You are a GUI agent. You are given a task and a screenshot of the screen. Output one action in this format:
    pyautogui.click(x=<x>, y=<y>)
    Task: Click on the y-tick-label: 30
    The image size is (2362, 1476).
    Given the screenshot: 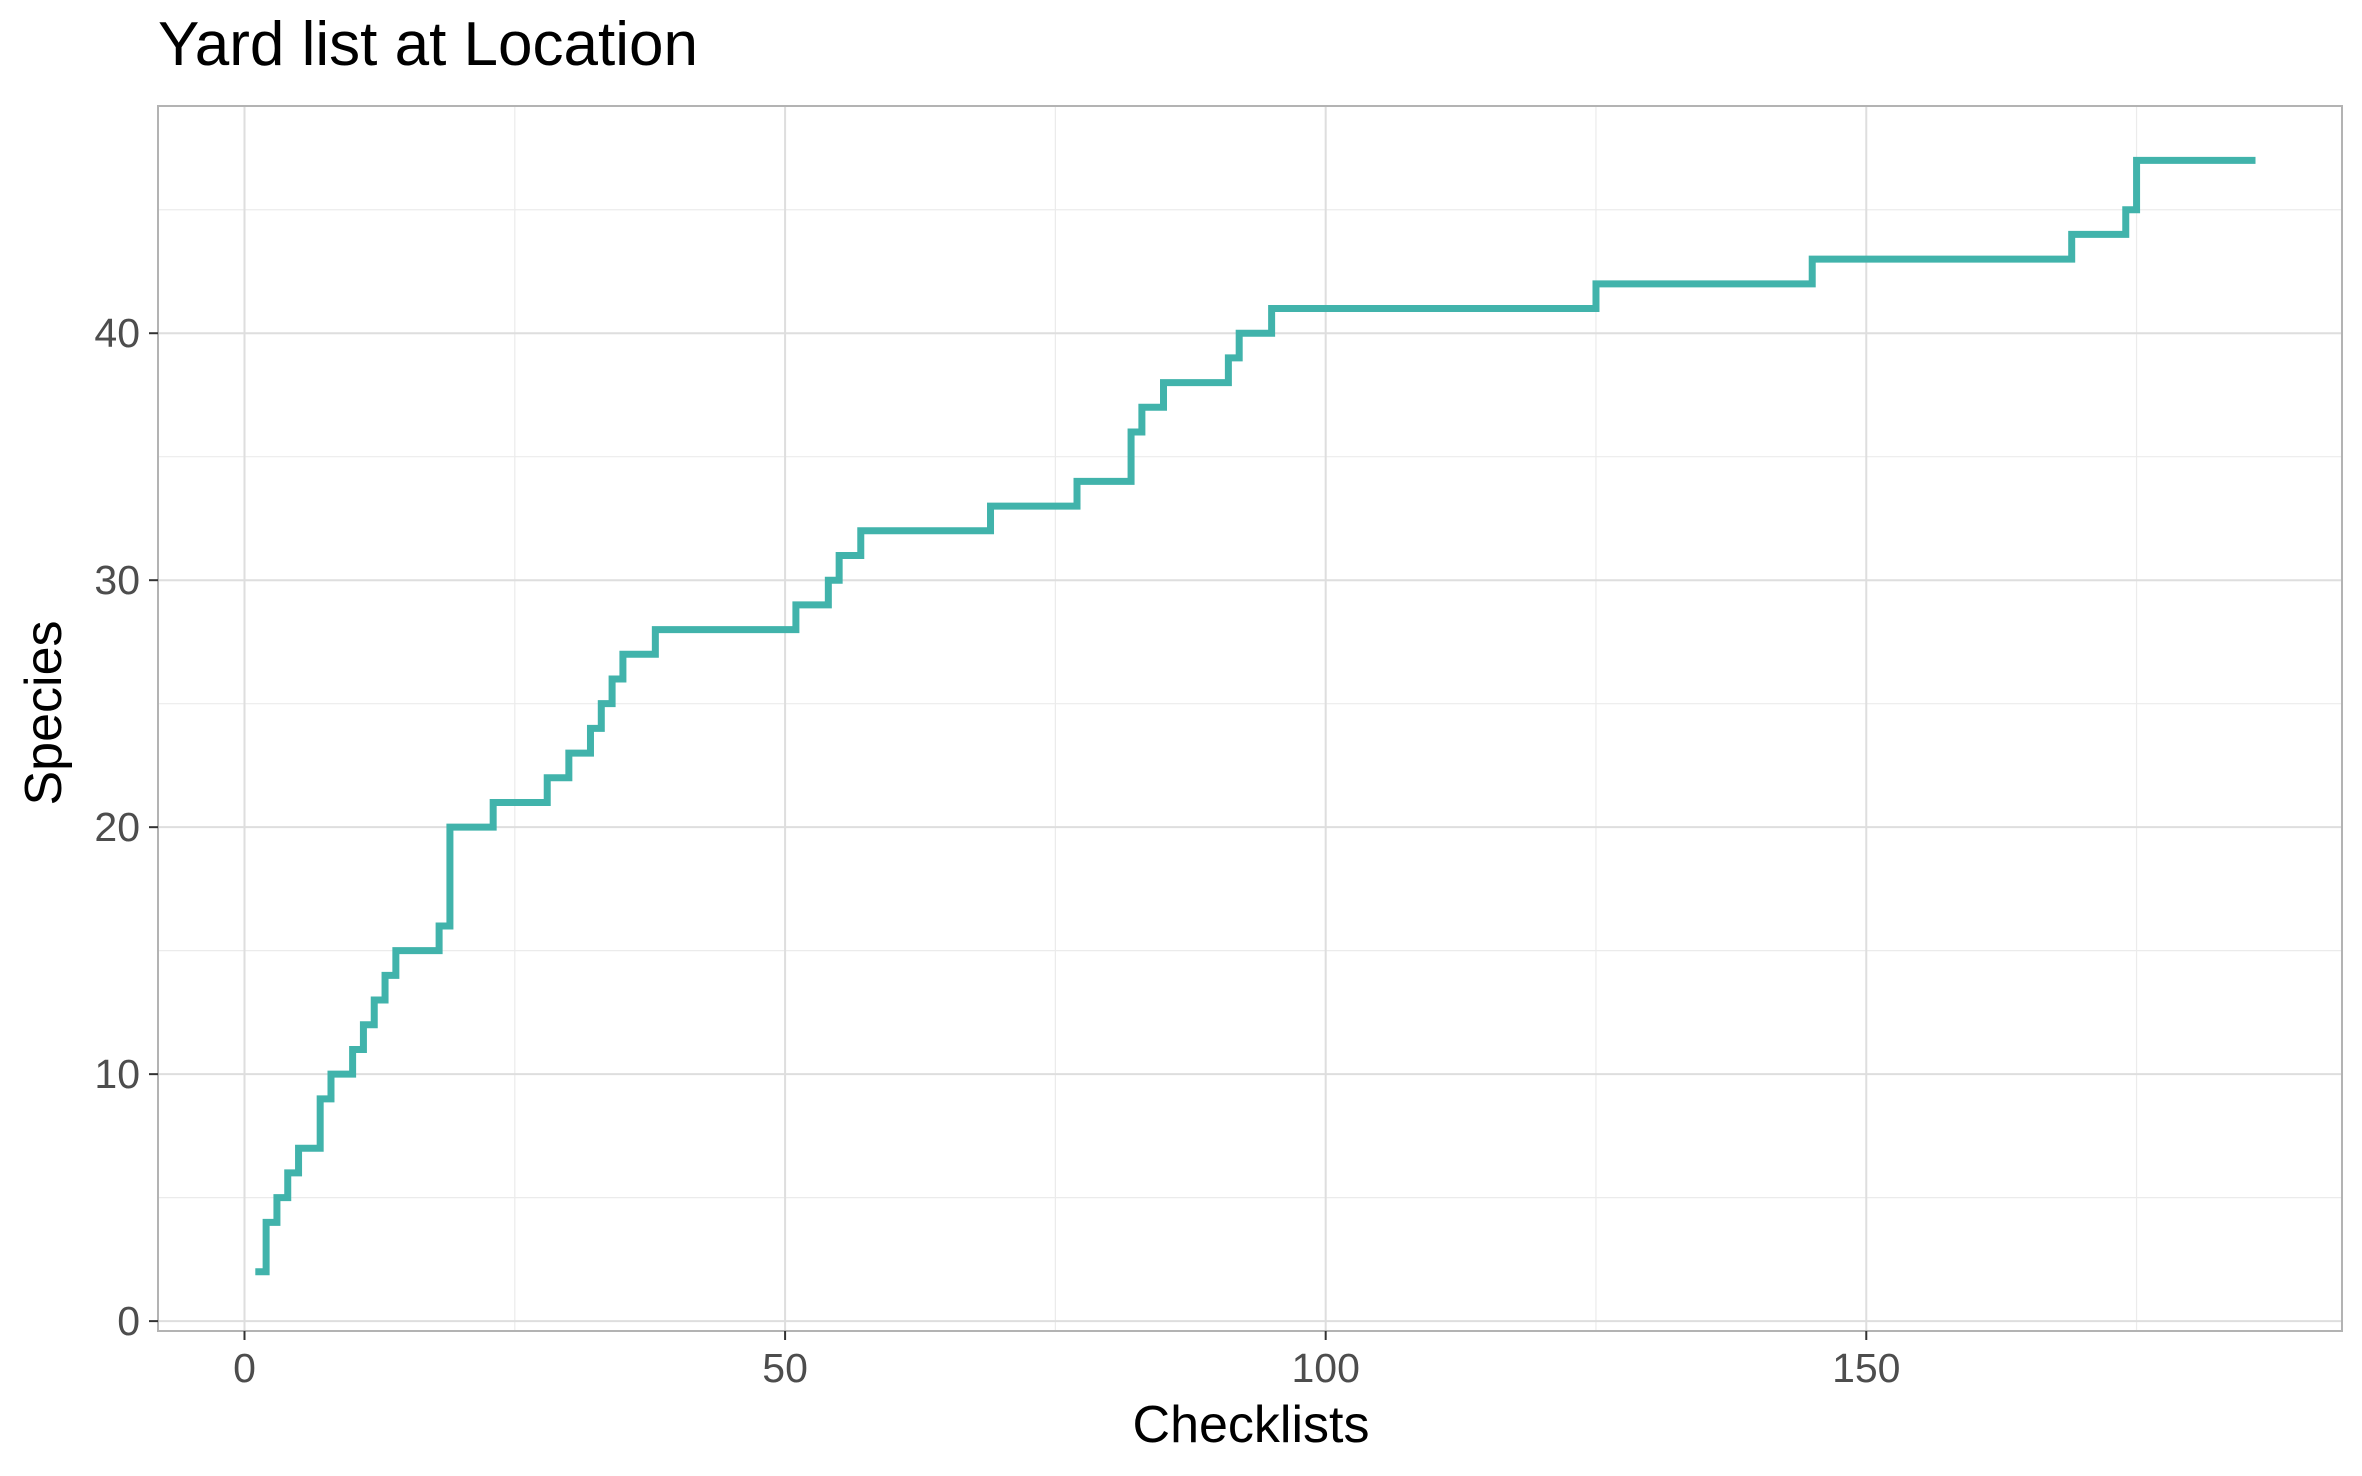 What is the action you would take?
    pyautogui.click(x=117, y=580)
    